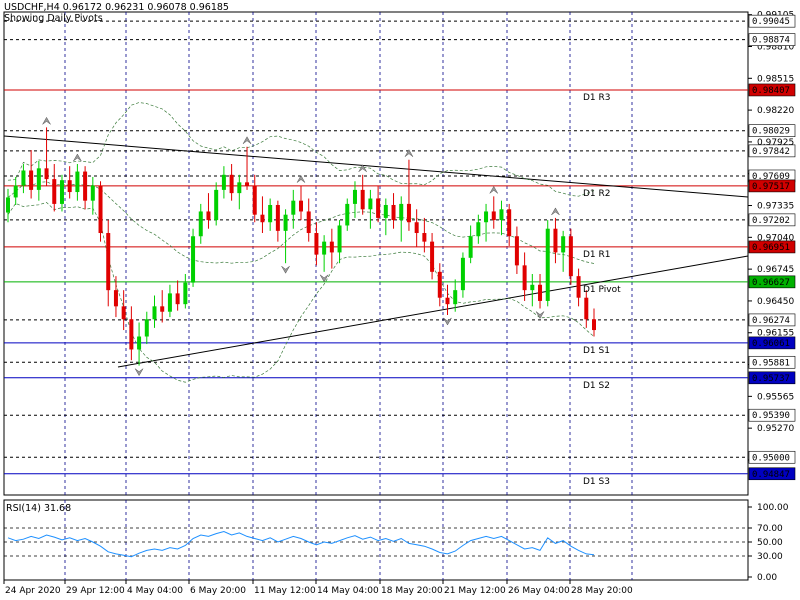 The height and width of the screenshot is (600, 800). What do you see at coordinates (775, 334) in the screenshot?
I see `price-tick-label: 0.96155` at bounding box center [775, 334].